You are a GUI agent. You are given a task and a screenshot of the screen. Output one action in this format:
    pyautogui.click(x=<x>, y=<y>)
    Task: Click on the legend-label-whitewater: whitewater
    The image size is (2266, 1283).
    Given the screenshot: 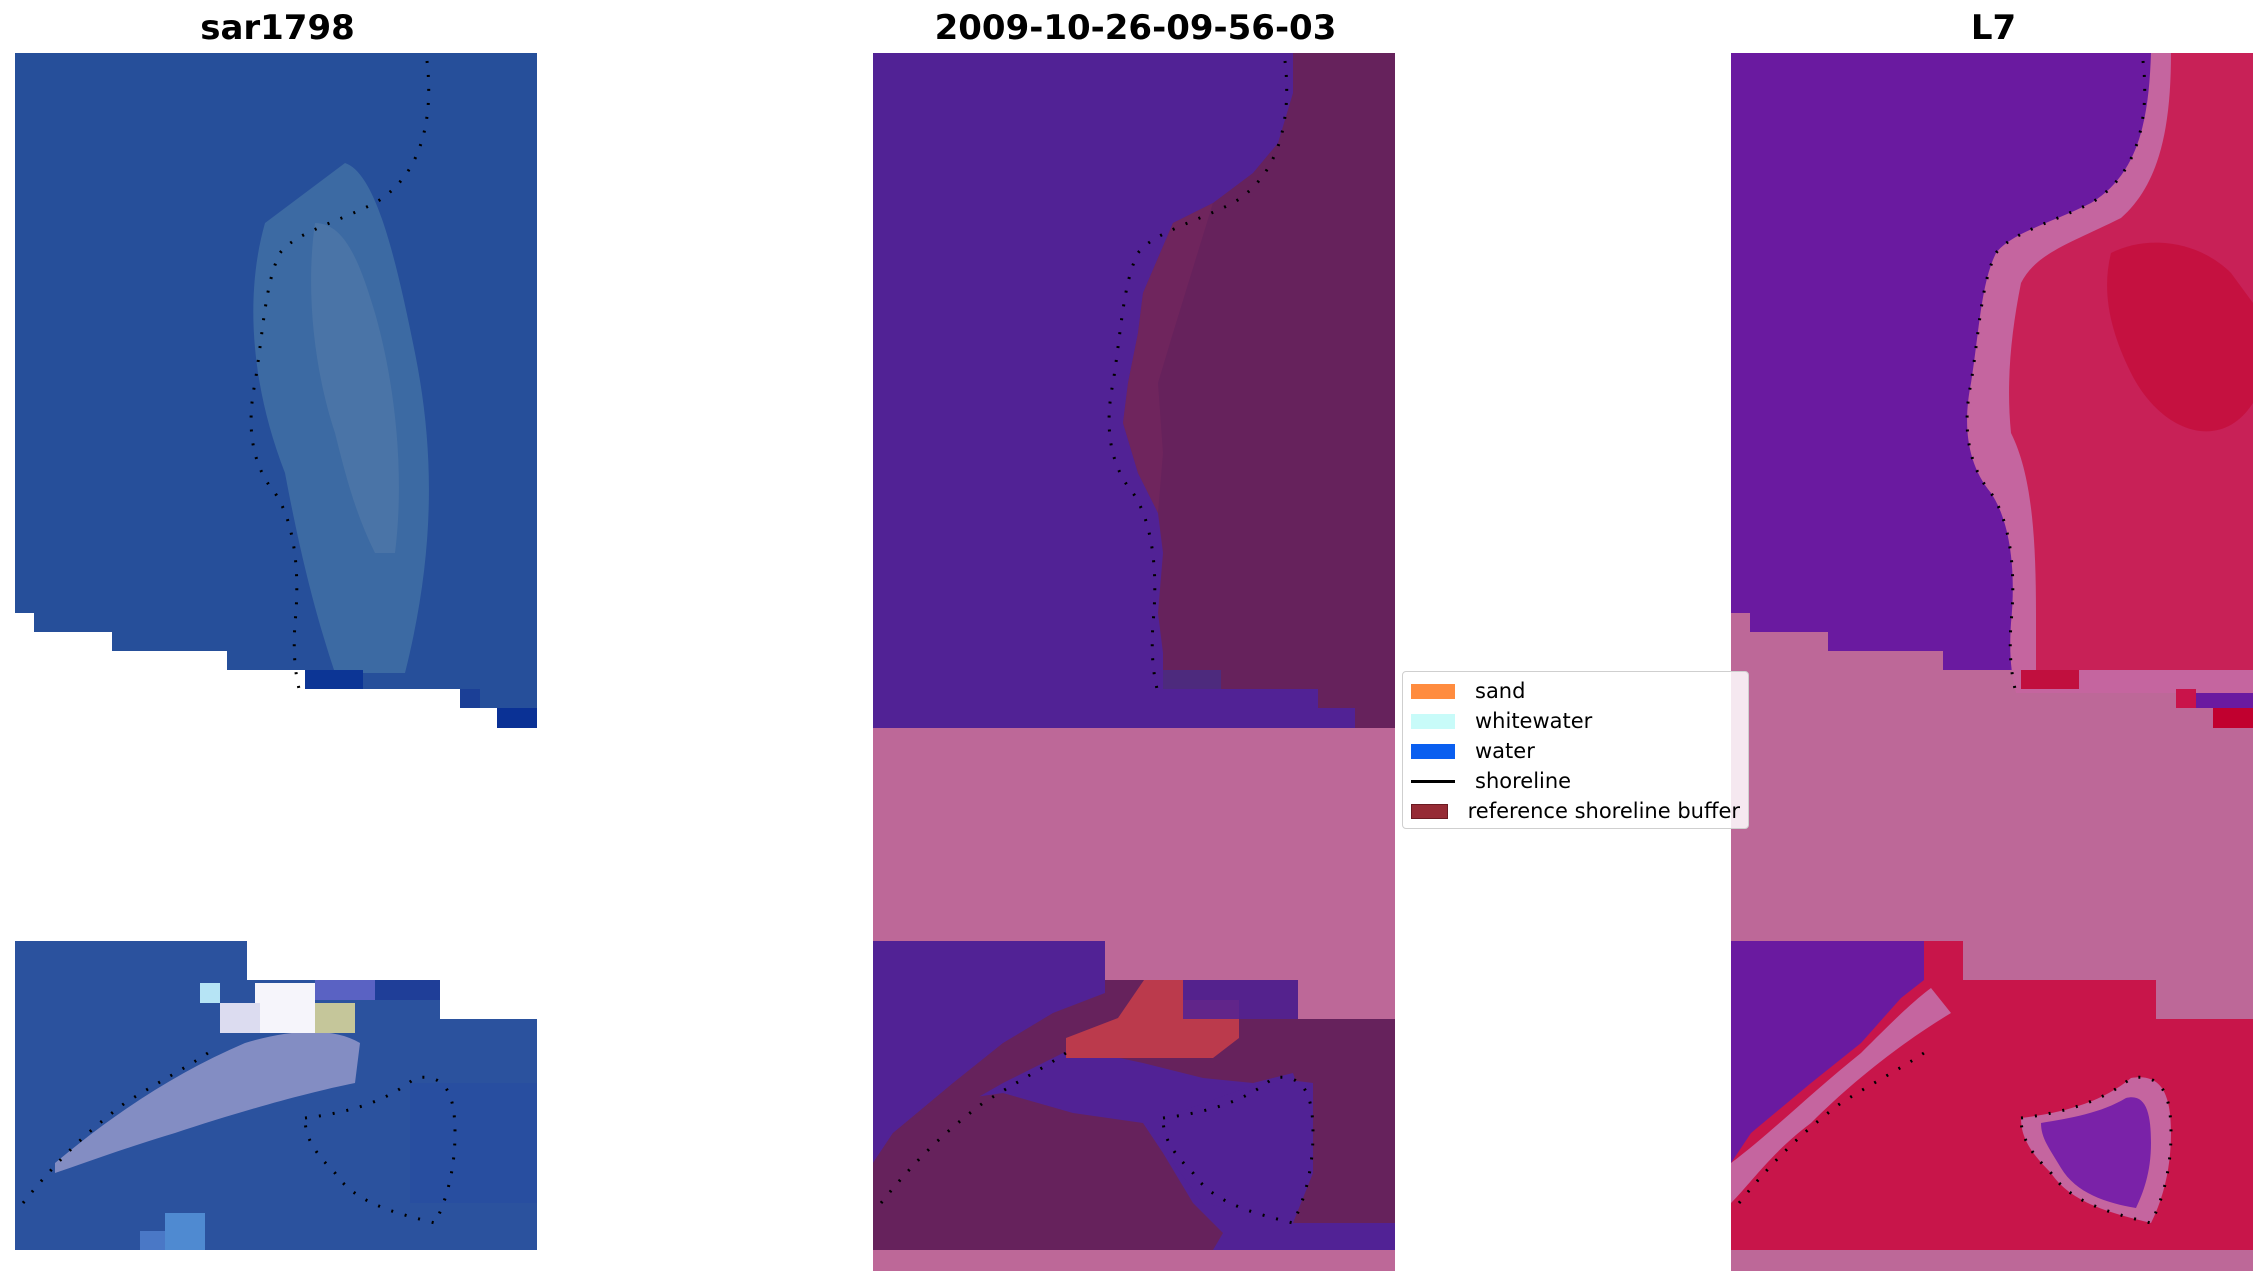 What is the action you would take?
    pyautogui.click(x=1534, y=721)
    